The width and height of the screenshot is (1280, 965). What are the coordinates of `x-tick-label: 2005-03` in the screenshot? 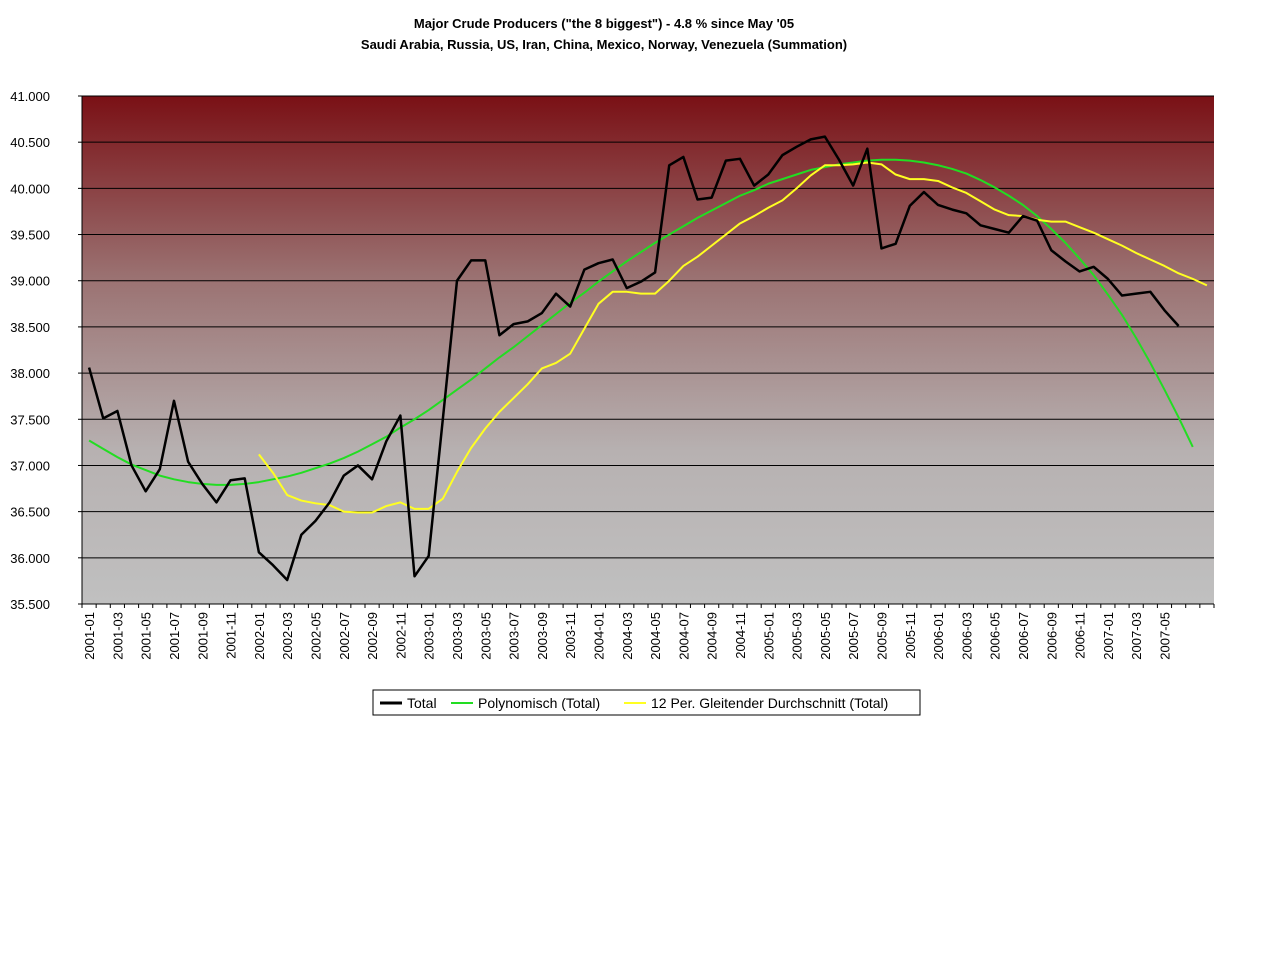 It's located at (797, 636).